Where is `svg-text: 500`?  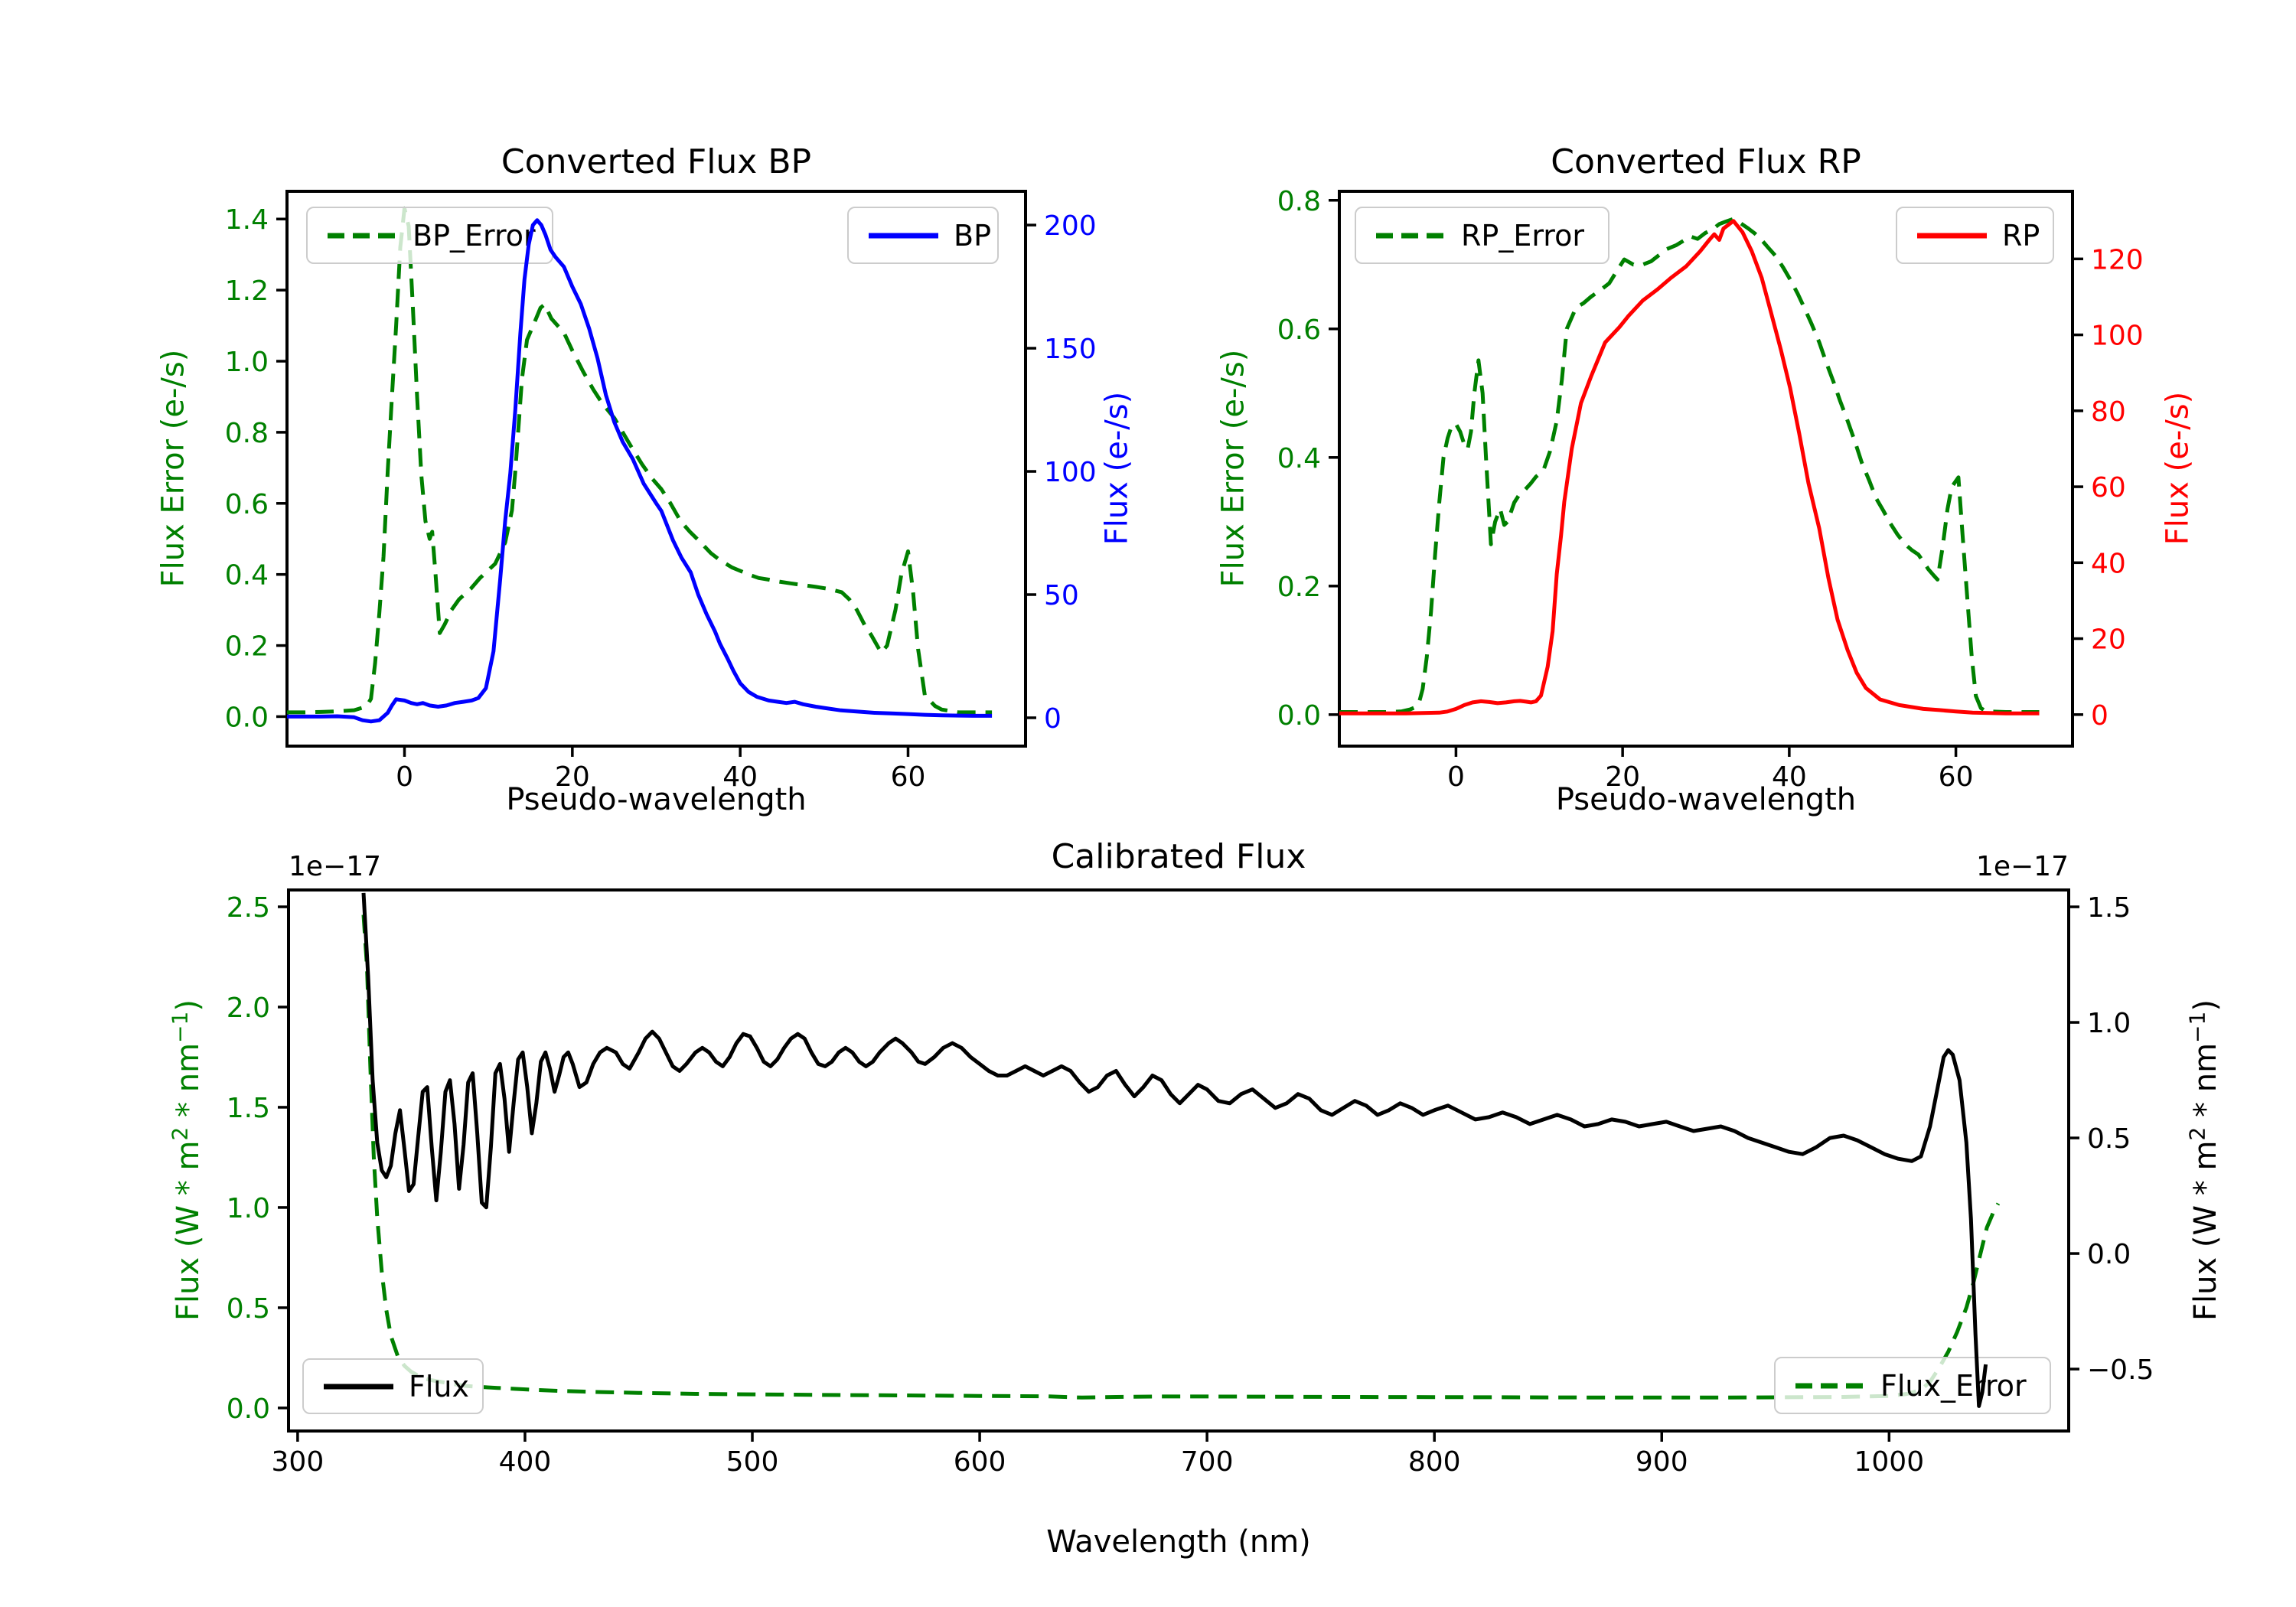 svg-text: 500 is located at coordinates (752, 1462).